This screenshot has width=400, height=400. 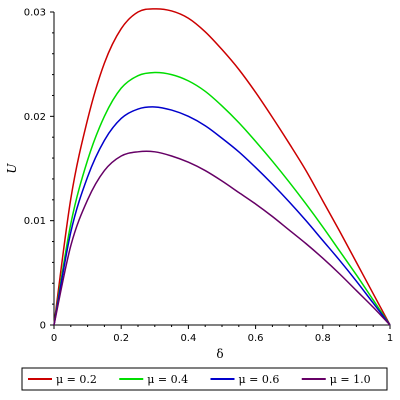 What do you see at coordinates (256, 338) in the screenshot?
I see `x-tick-label: 0.6` at bounding box center [256, 338].